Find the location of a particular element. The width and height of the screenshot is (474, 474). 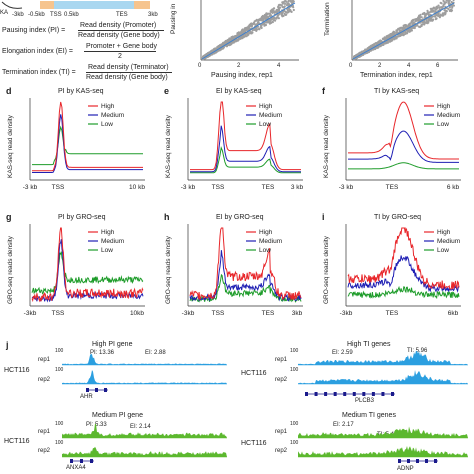

x-tick-label: TSS is located at coordinates (218, 313).